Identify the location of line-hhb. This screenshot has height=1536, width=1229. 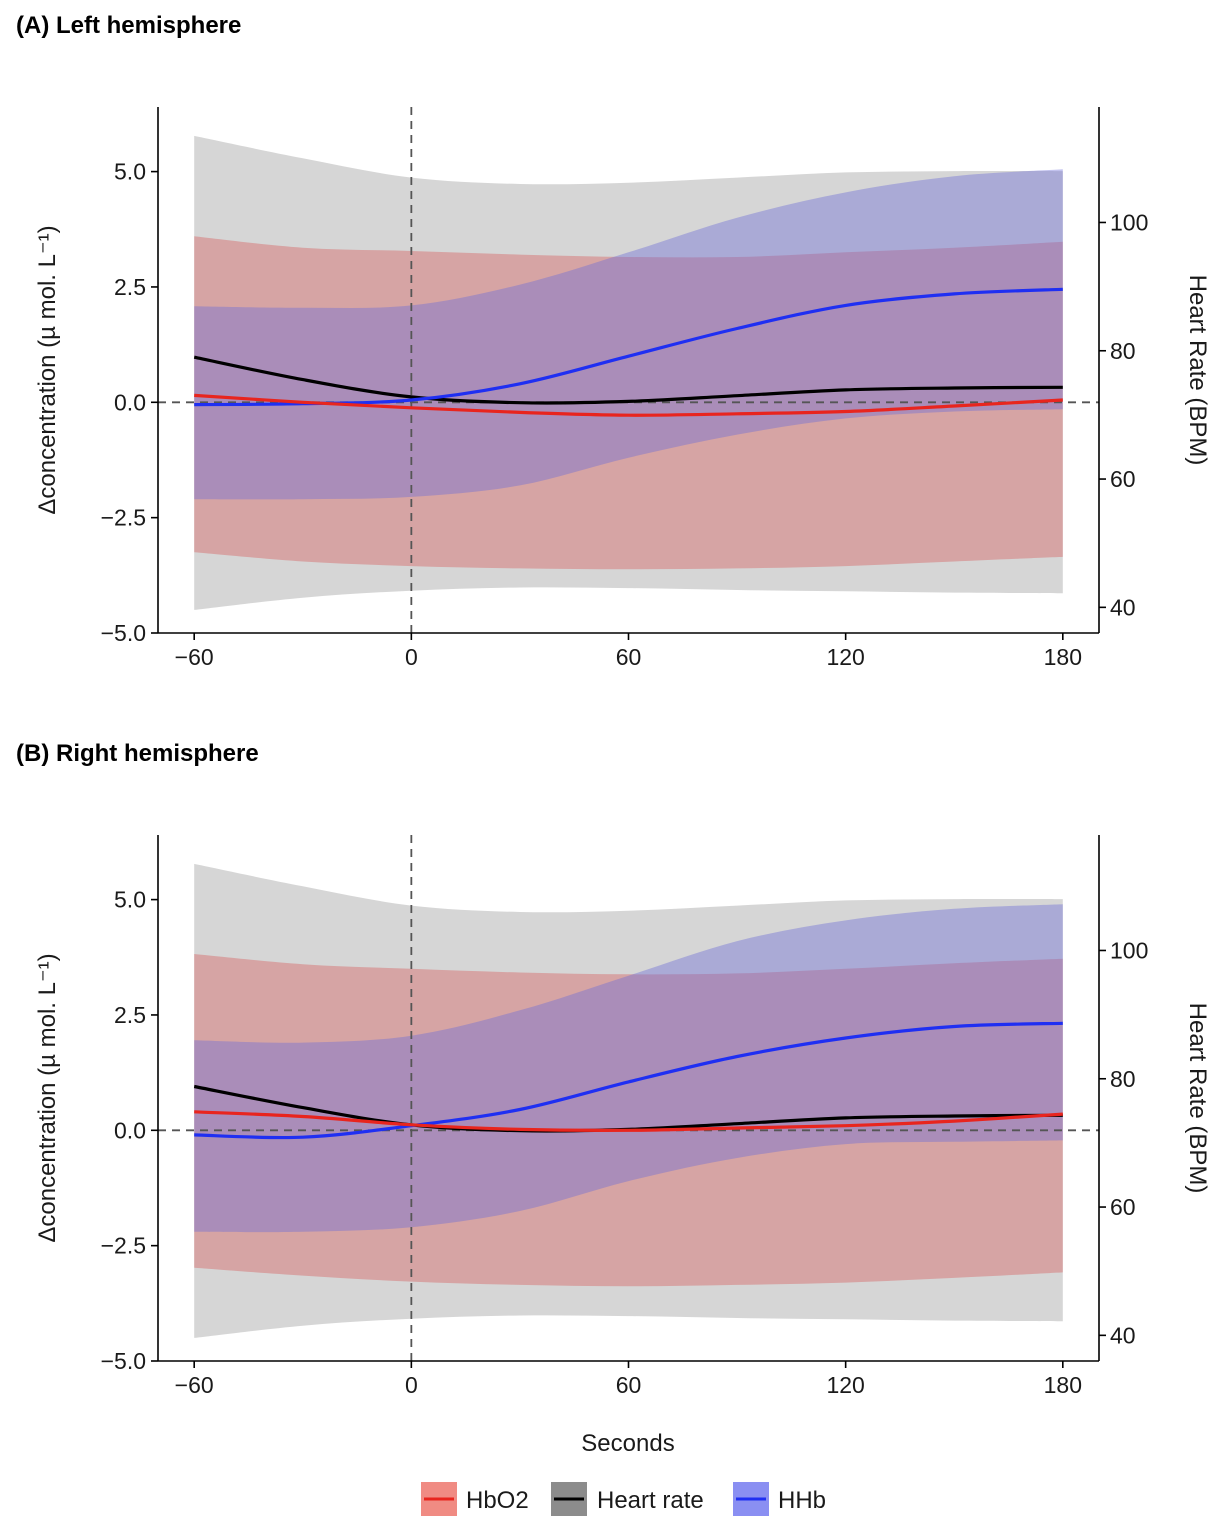
(628, 1080).